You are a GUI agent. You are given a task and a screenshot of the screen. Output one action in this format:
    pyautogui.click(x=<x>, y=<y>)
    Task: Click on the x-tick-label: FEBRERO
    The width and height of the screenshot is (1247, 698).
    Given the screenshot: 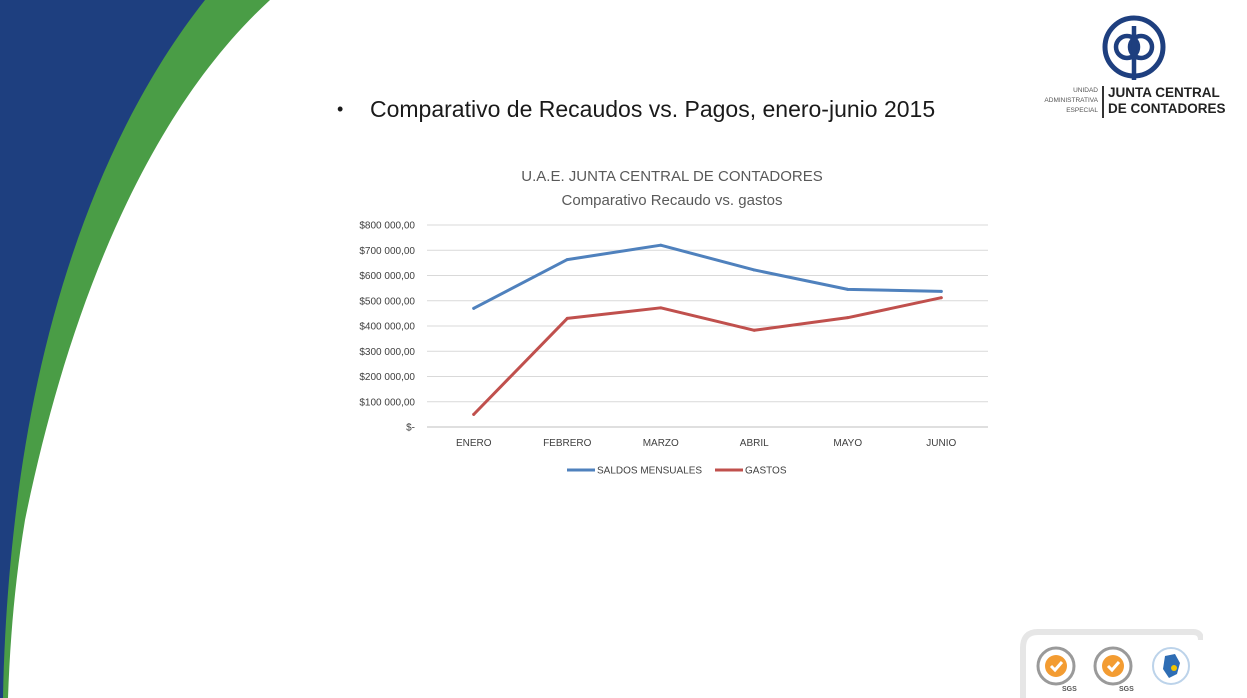 What is the action you would take?
    pyautogui.click(x=567, y=443)
    